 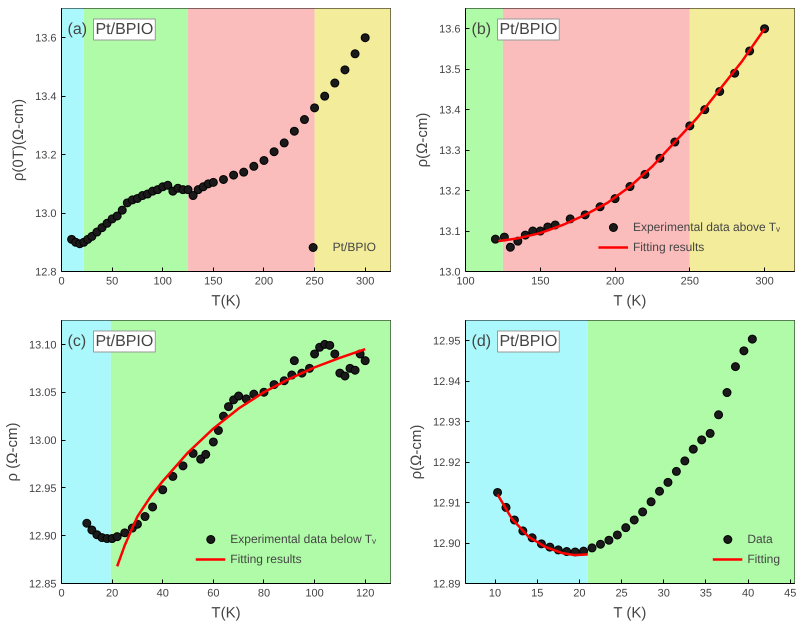 What do you see at coordinates (537, 594) in the screenshot?
I see `x-tick-label: 15` at bounding box center [537, 594].